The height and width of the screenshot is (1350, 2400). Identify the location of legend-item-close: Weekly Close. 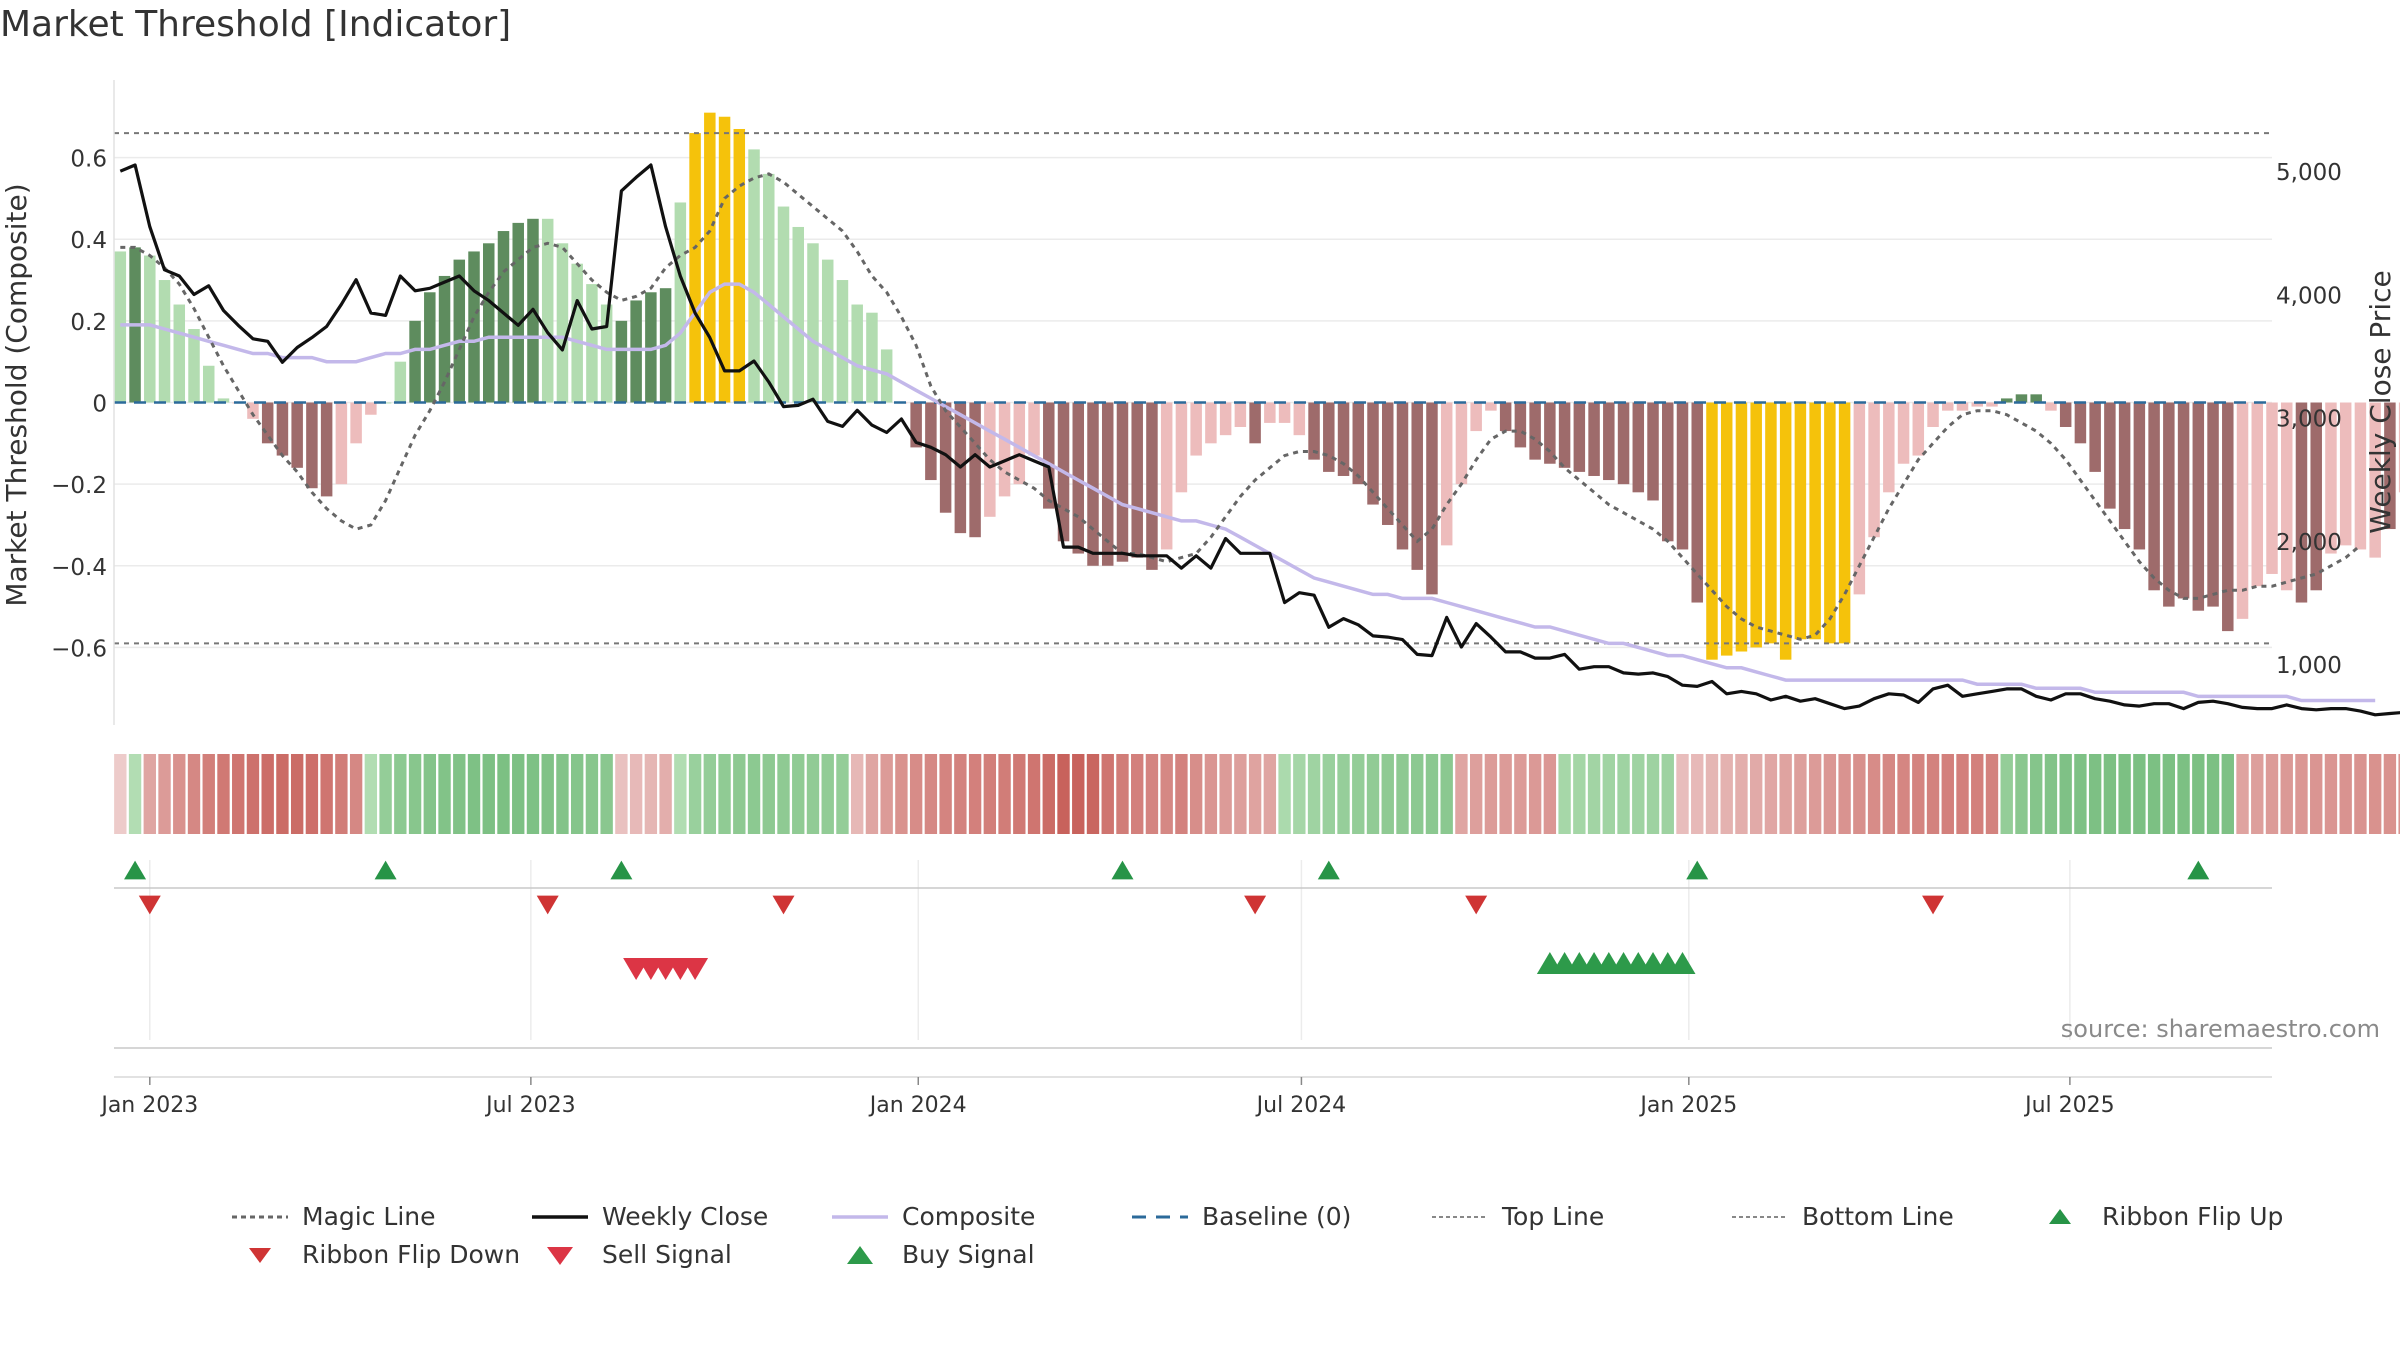
(649, 1216).